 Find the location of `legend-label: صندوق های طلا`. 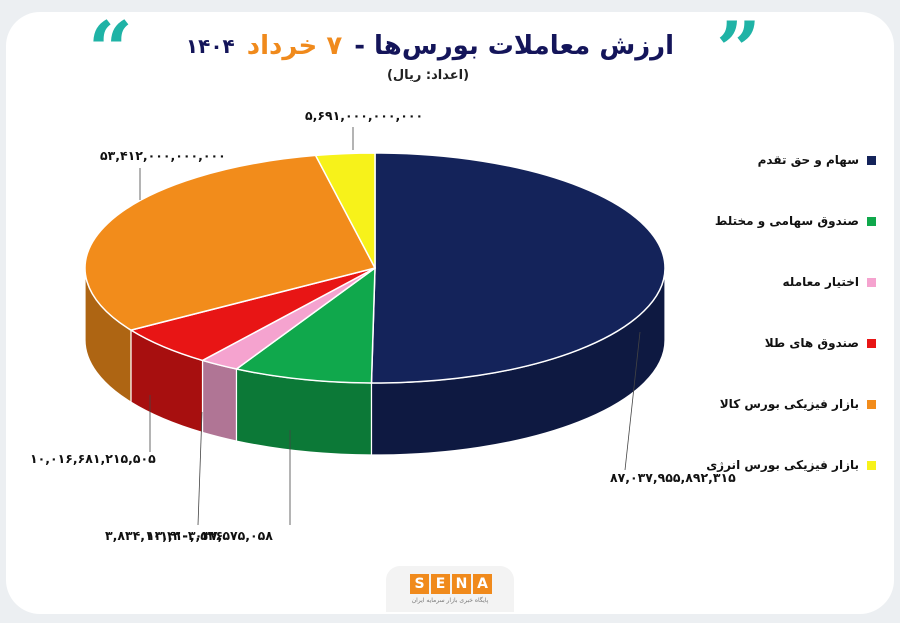

legend-label: صندوق های طلا is located at coordinates (811, 343).